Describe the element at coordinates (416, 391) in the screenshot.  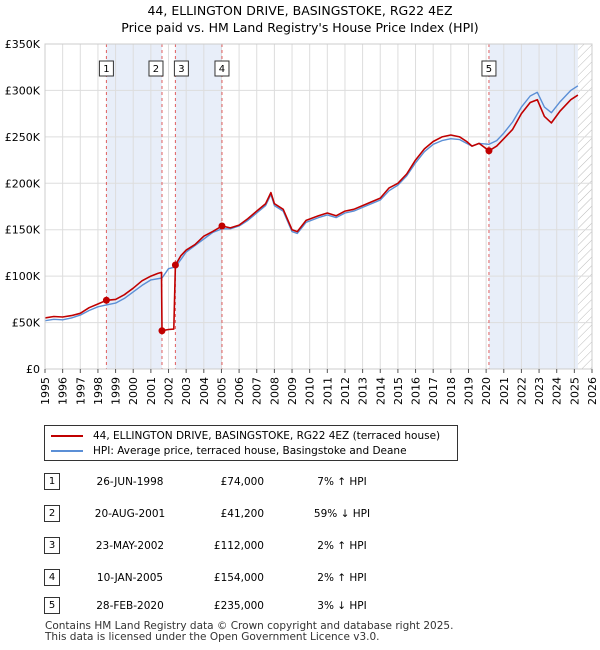
I see `x-tick-label: 2016` at that location.